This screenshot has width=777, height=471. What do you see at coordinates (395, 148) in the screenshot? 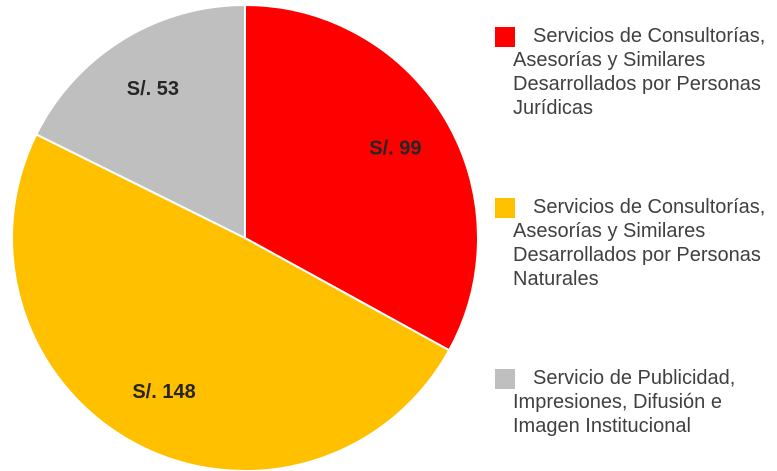
I see `data-label: S/. 99` at bounding box center [395, 148].